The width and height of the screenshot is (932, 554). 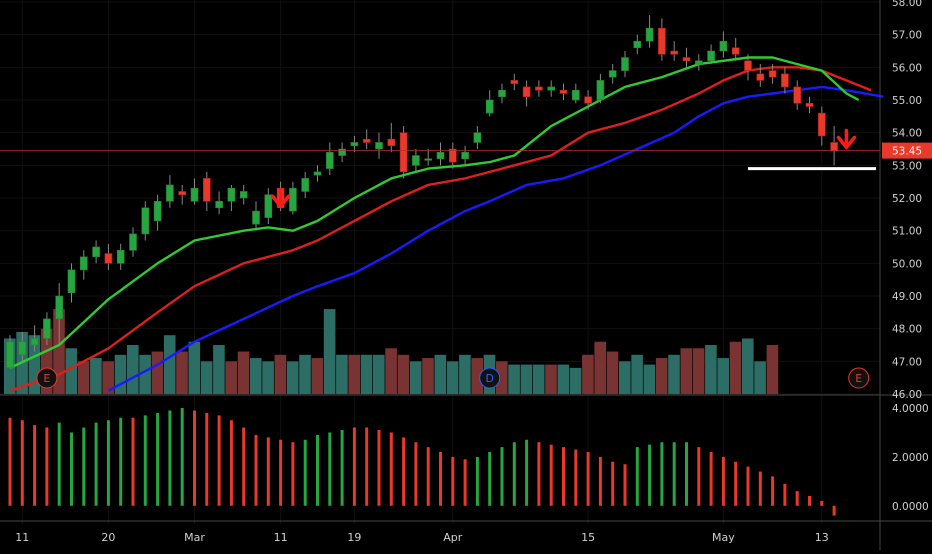 I want to click on price-tick-label: 47.00, so click(x=907, y=362).